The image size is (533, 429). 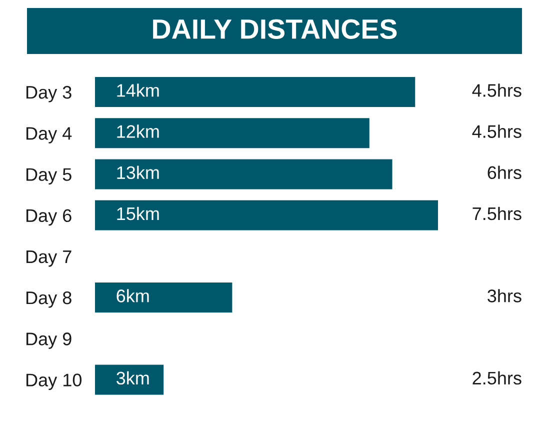 I want to click on y-tick-label: Day 7, so click(x=49, y=258).